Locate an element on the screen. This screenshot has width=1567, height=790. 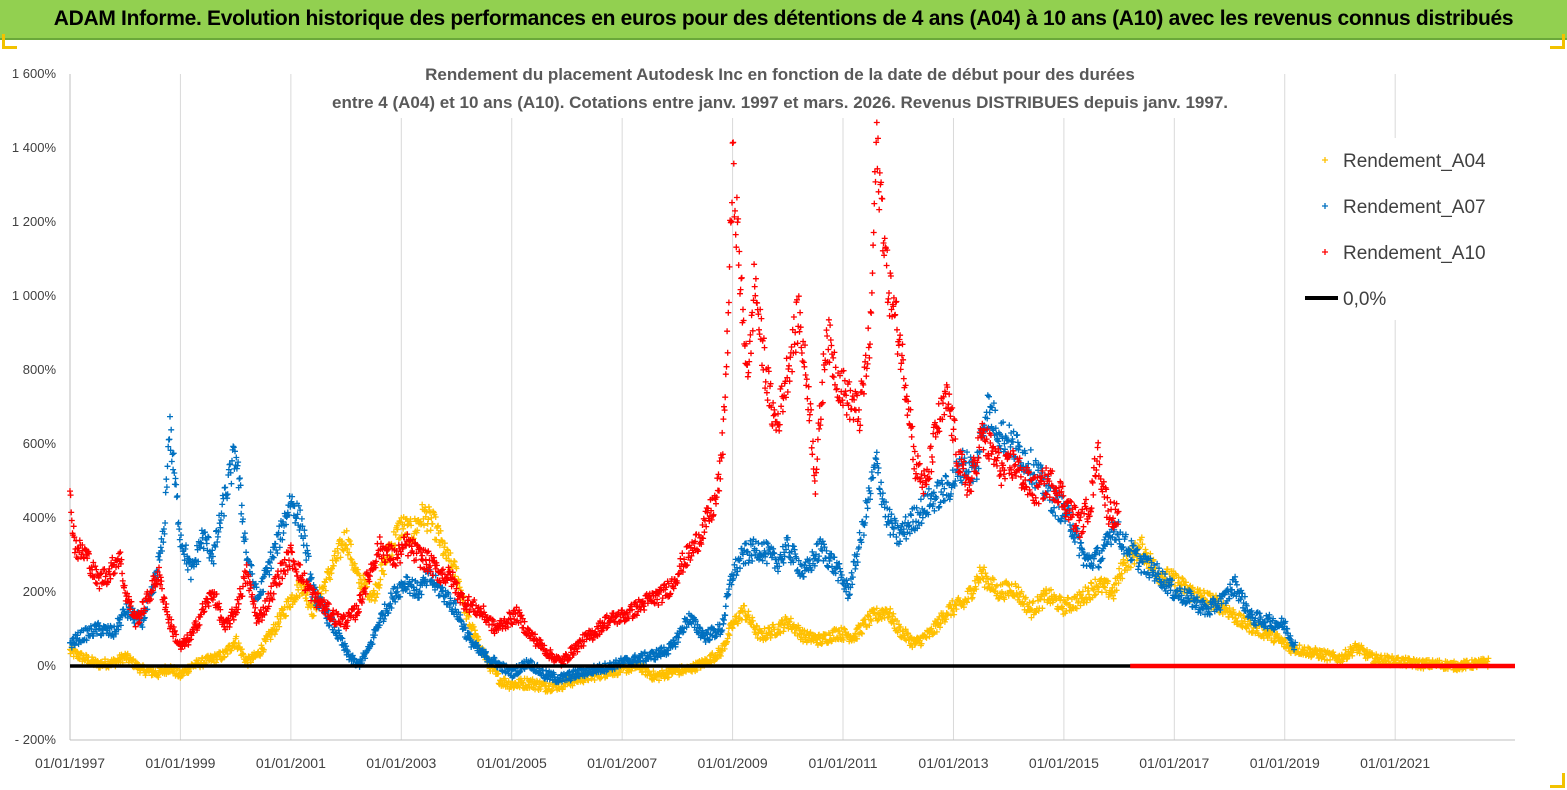
y-tick-label: 400% is located at coordinates (40, 517).